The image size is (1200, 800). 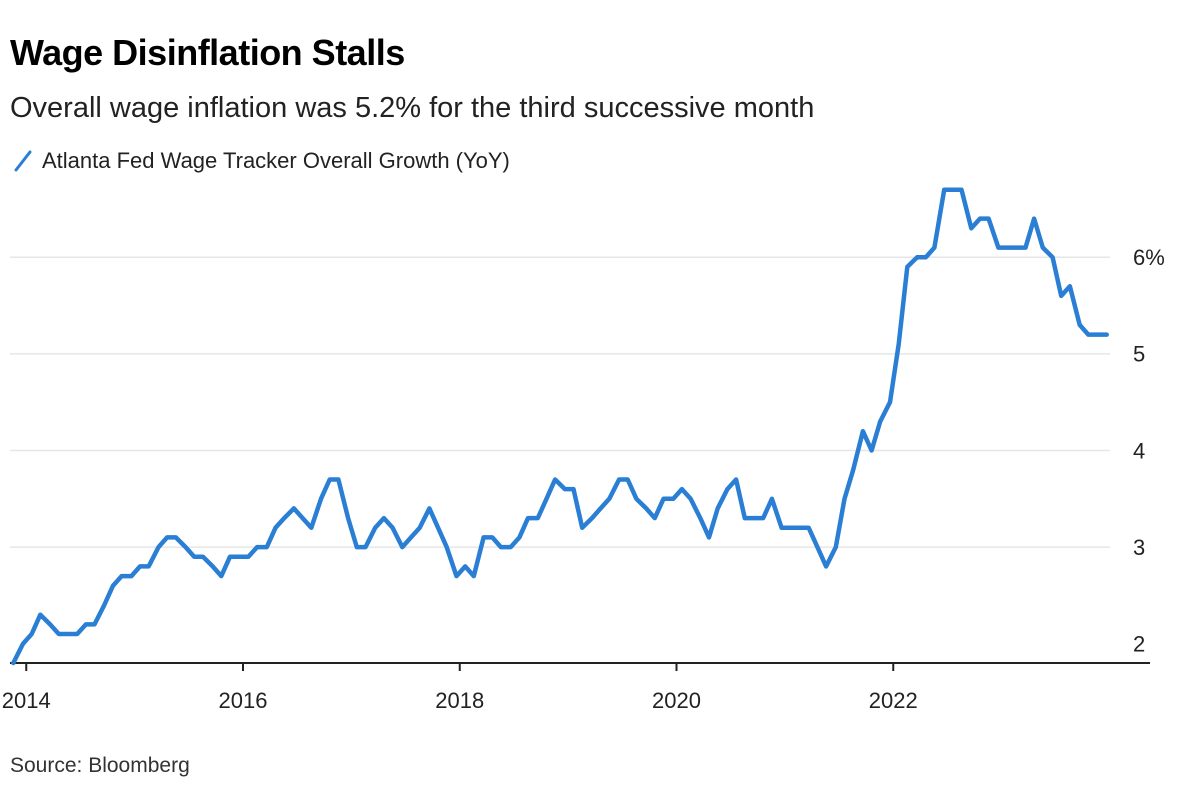 I want to click on x-tick-label: 2022, so click(x=893, y=700).